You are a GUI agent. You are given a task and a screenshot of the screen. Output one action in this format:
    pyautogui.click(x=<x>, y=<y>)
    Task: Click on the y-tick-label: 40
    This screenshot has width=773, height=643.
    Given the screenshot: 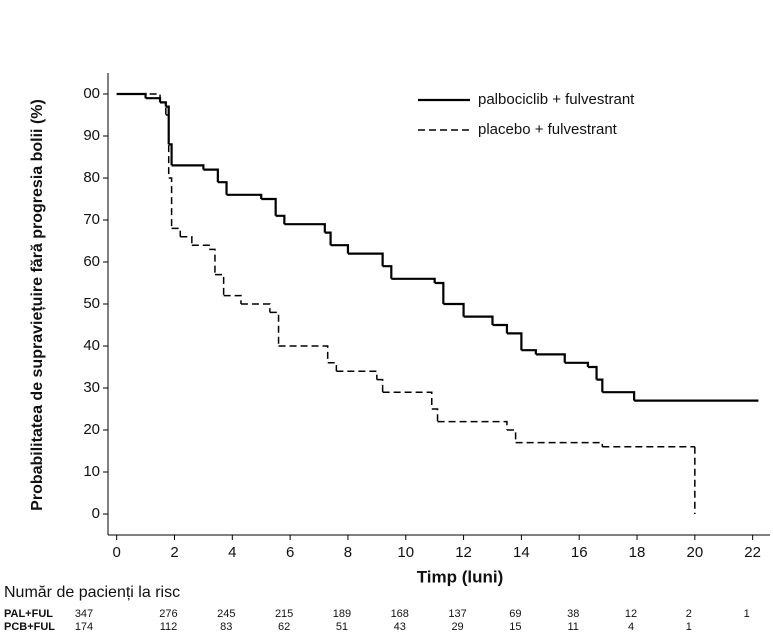 What is the action you would take?
    pyautogui.click(x=91, y=345)
    